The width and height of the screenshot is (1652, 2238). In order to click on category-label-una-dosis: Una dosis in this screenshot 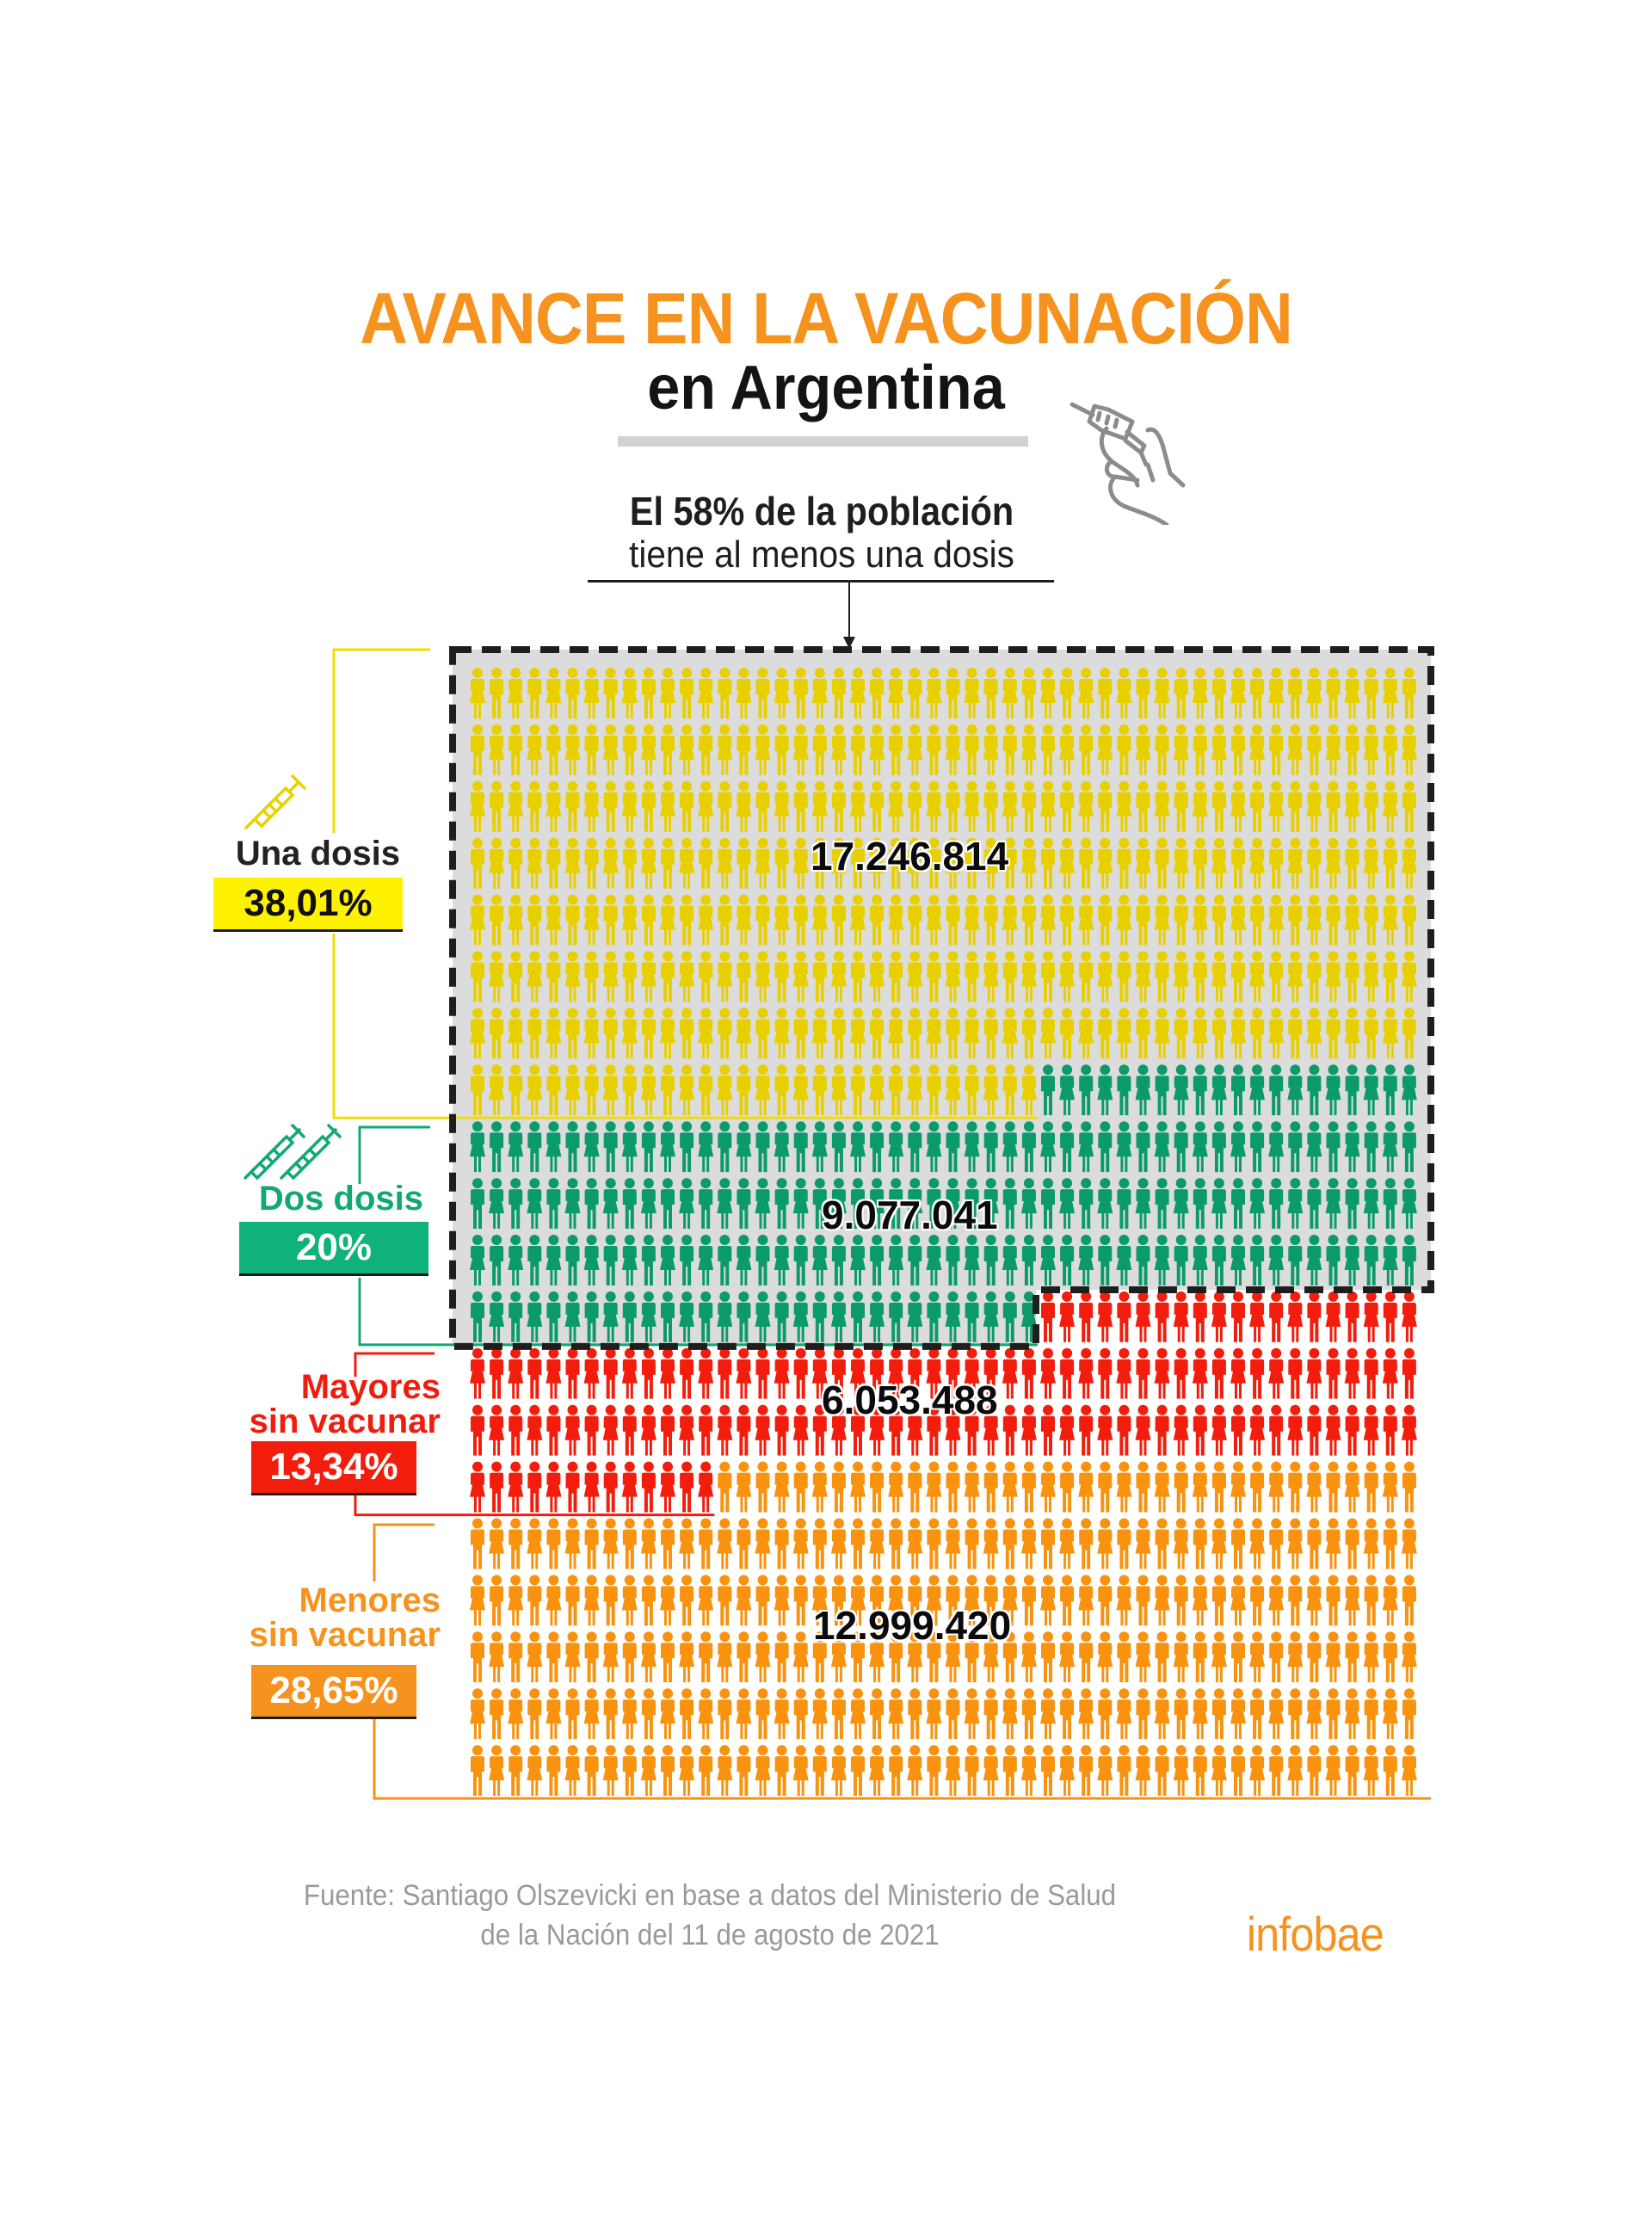, I will do `click(317, 853)`.